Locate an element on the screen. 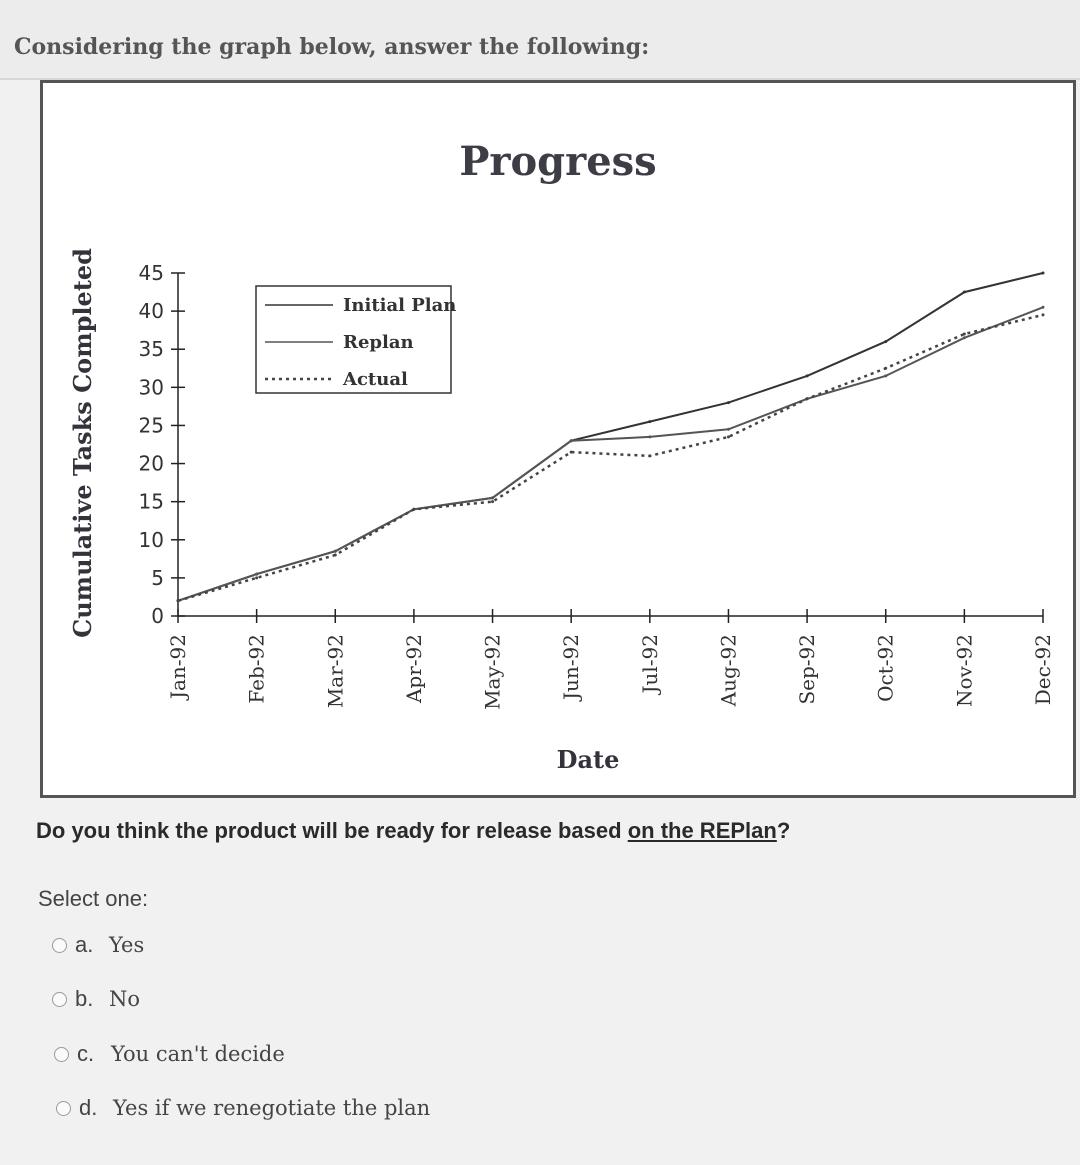  legend-label-1: Initial Plan is located at coordinates (399, 305).